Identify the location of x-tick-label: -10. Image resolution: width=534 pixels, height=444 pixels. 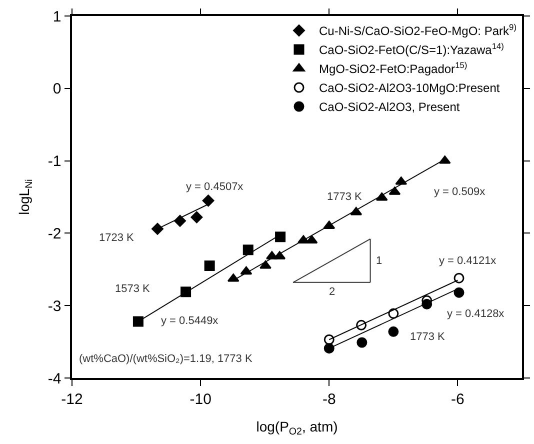
(201, 399).